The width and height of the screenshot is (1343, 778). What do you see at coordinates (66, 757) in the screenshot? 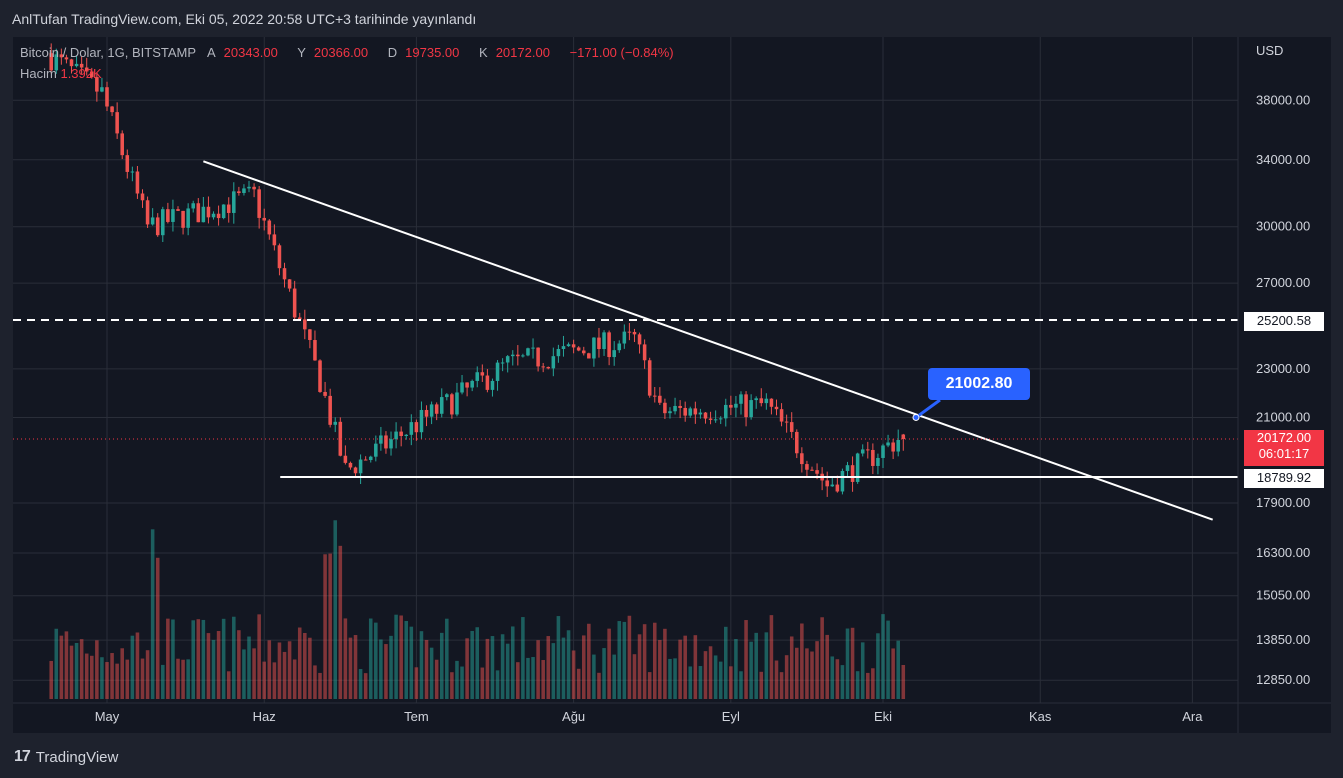
I see `tradingview-logo: 17 TradingView` at bounding box center [66, 757].